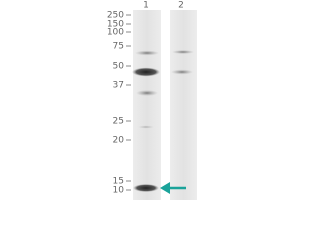  Describe the element at coordinates (119, 141) in the screenshot. I see `marker-label: 20` at that location.